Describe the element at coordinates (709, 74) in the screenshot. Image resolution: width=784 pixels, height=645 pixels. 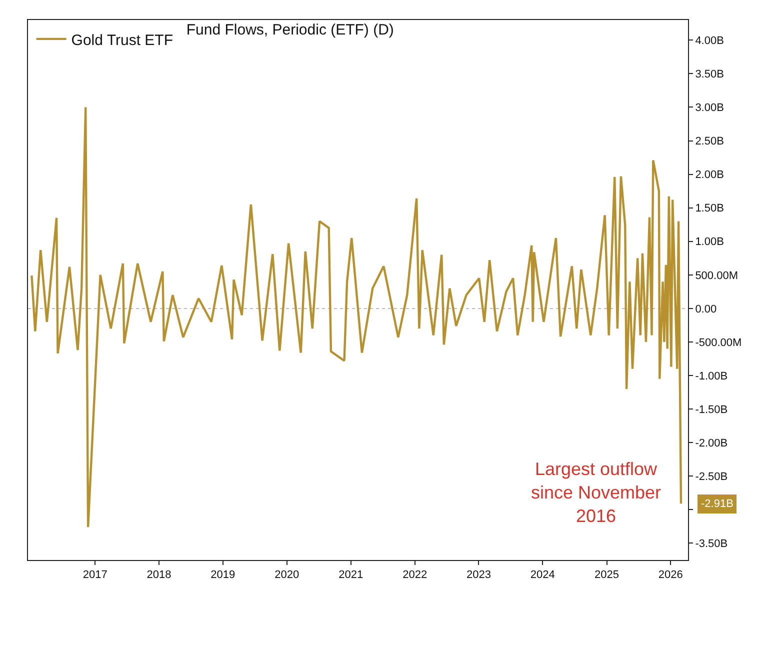
I see `y-tick-label: 3.50B` at that location.